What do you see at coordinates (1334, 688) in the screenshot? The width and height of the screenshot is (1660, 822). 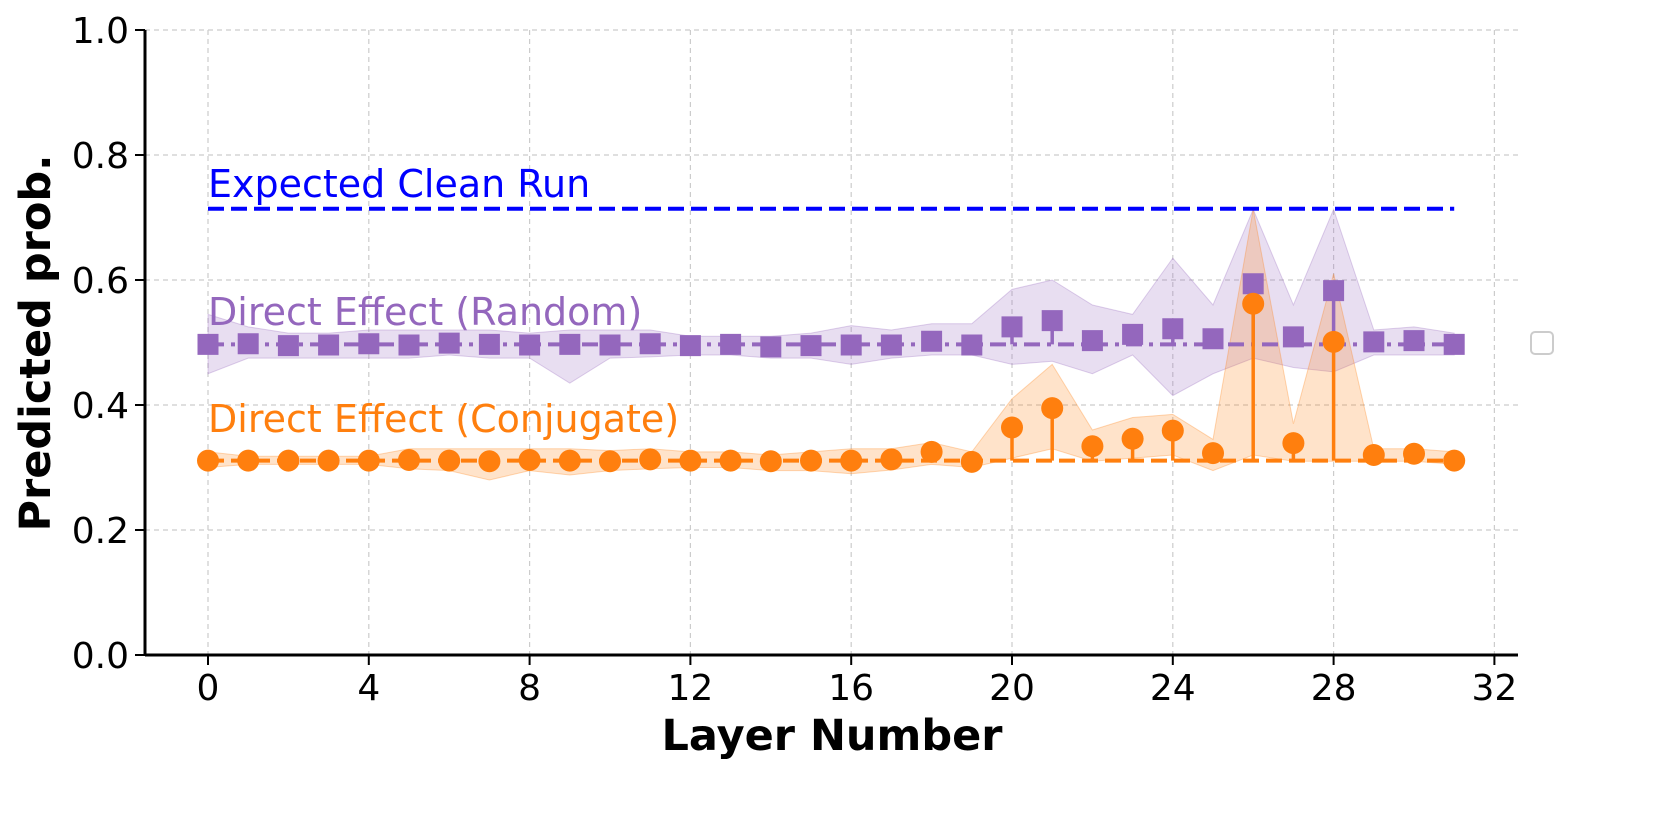 I see `x-tick-label: 28` at bounding box center [1334, 688].